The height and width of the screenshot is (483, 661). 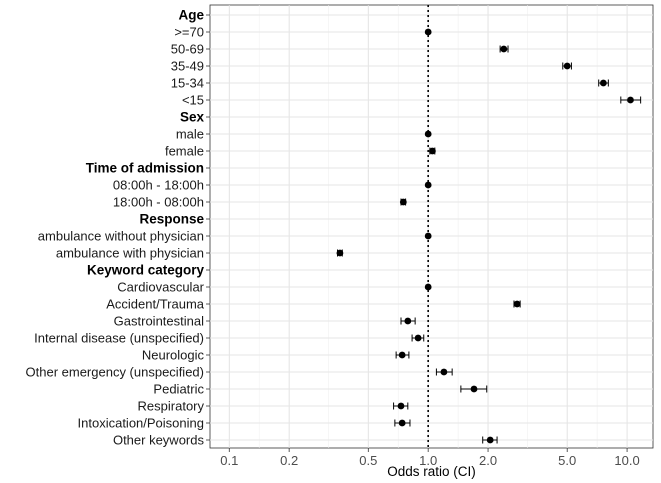 I want to click on group-header-label: Response, so click(x=171, y=219).